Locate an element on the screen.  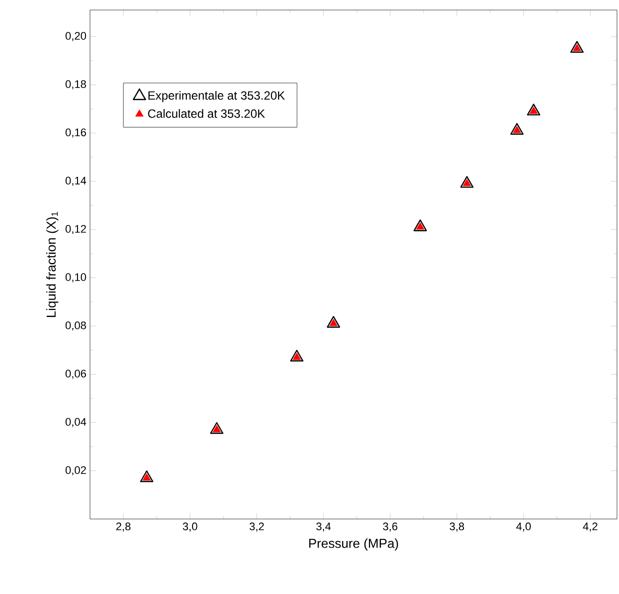
y-tick-label: 0,16 is located at coordinates (76, 133).